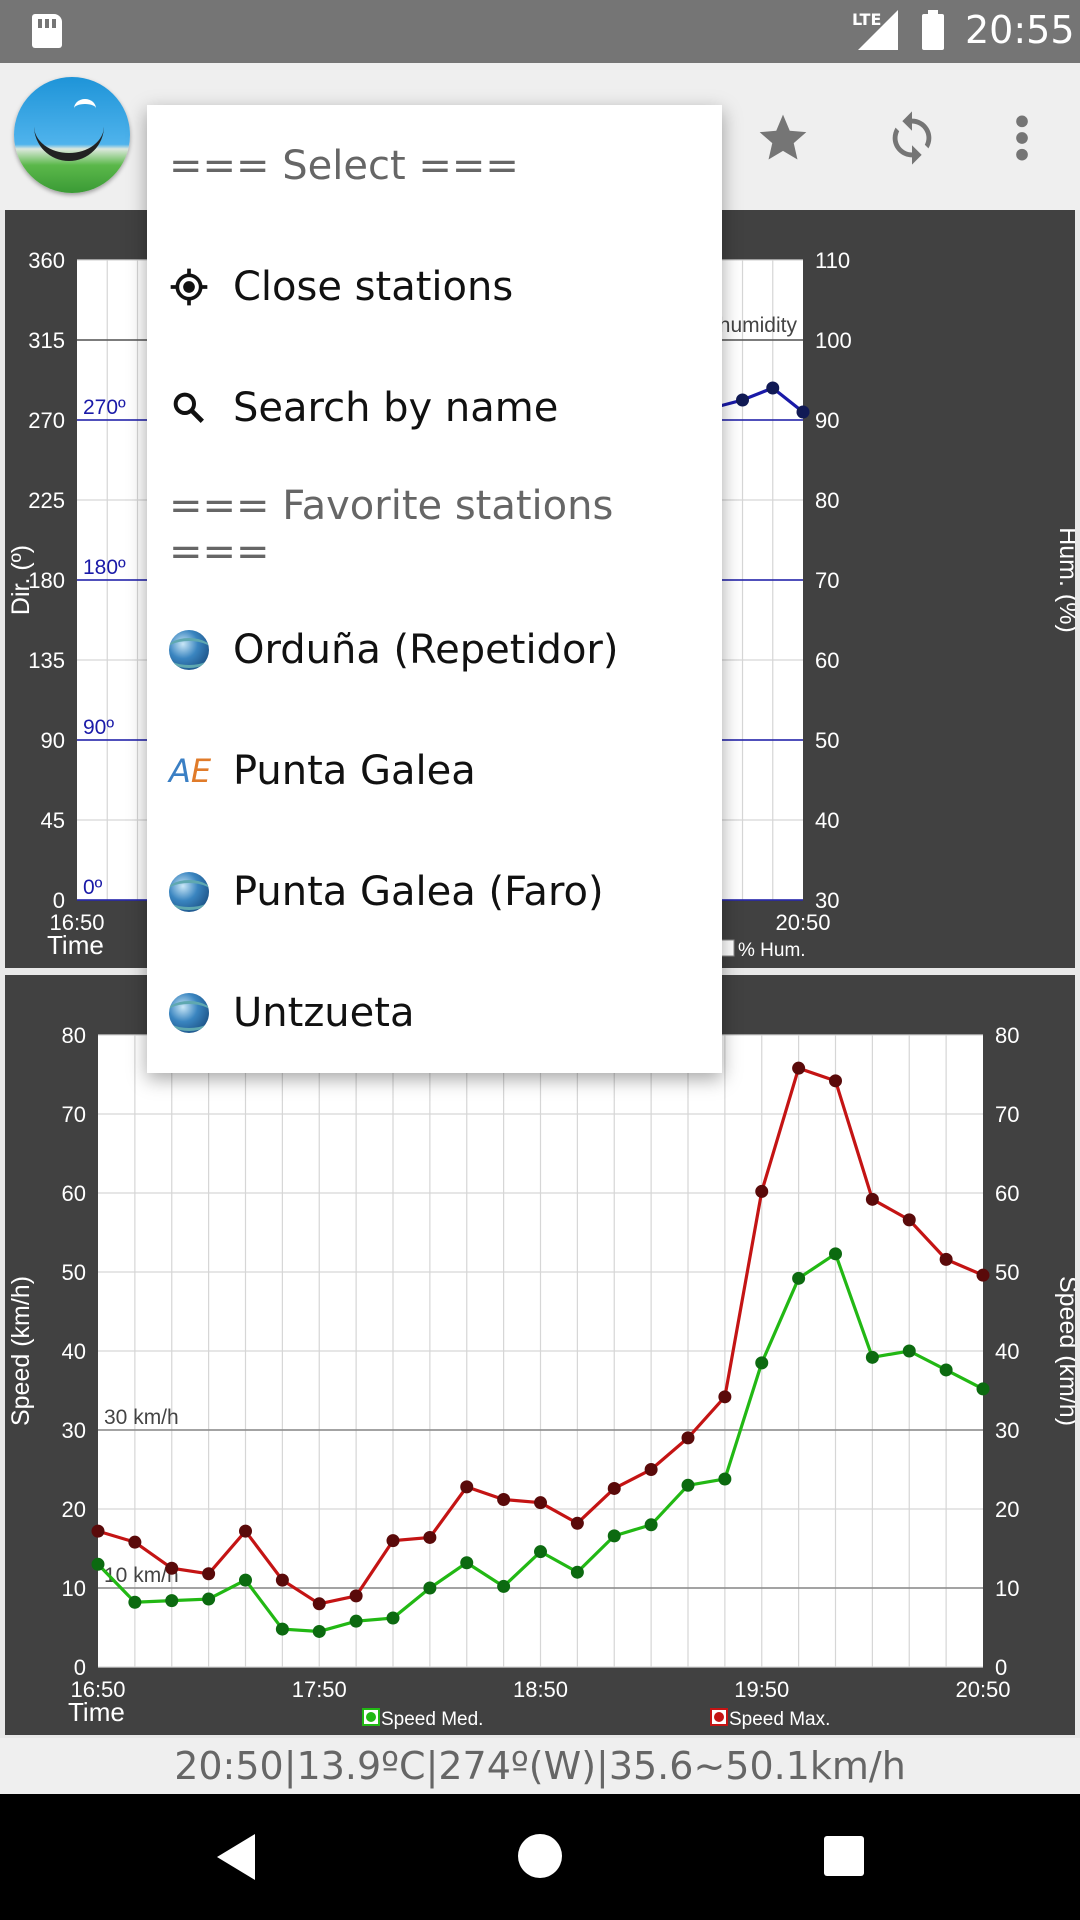 This screenshot has height=1920, width=1080. I want to click on y-axis-label-left: Dir. (º), so click(21, 580).